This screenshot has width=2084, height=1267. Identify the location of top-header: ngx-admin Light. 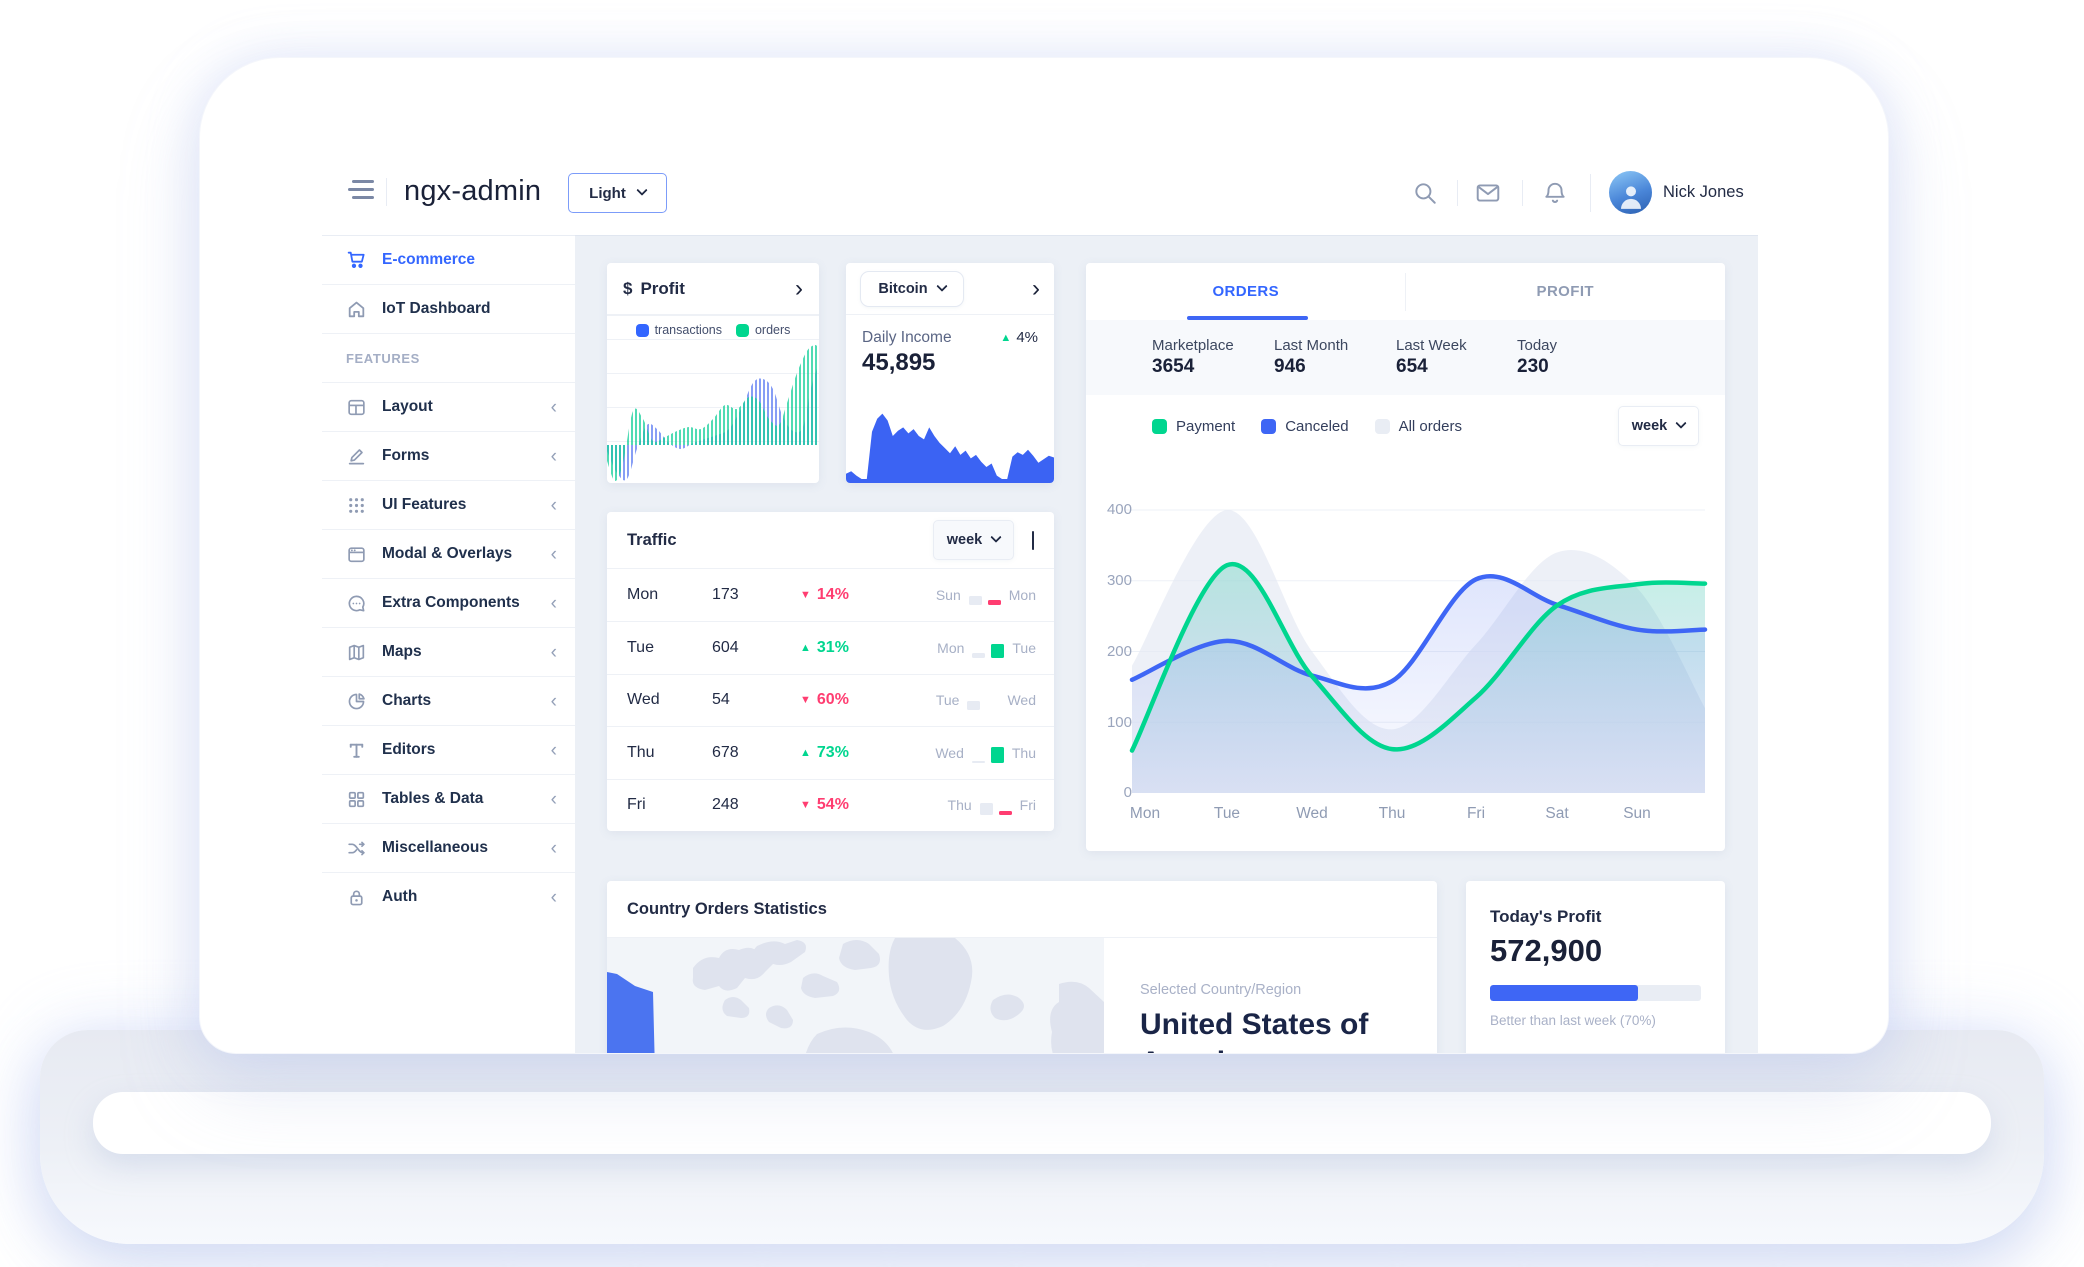
(1040, 192).